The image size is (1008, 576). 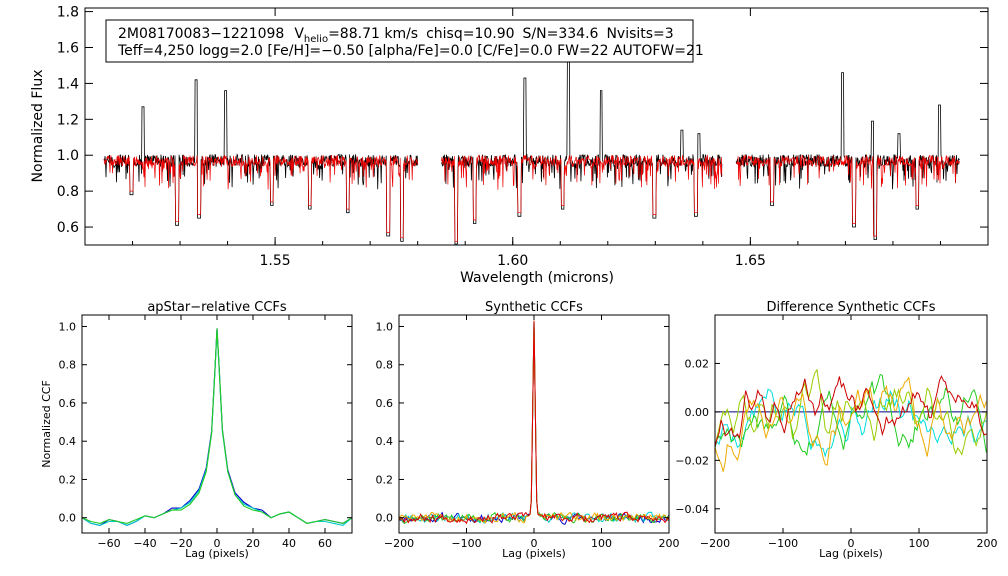 I want to click on synthetic-ccf-title: Synthetic CCFs, so click(x=534, y=307).